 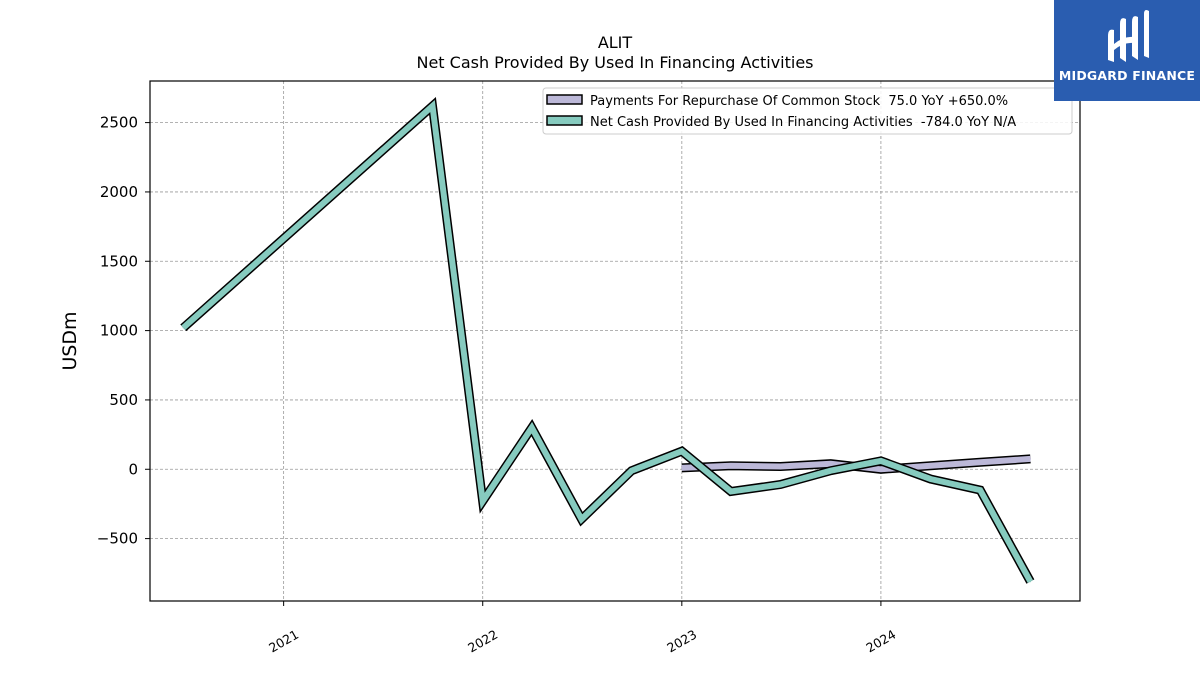 I want to click on y-tick-label: −500, so click(x=117, y=539).